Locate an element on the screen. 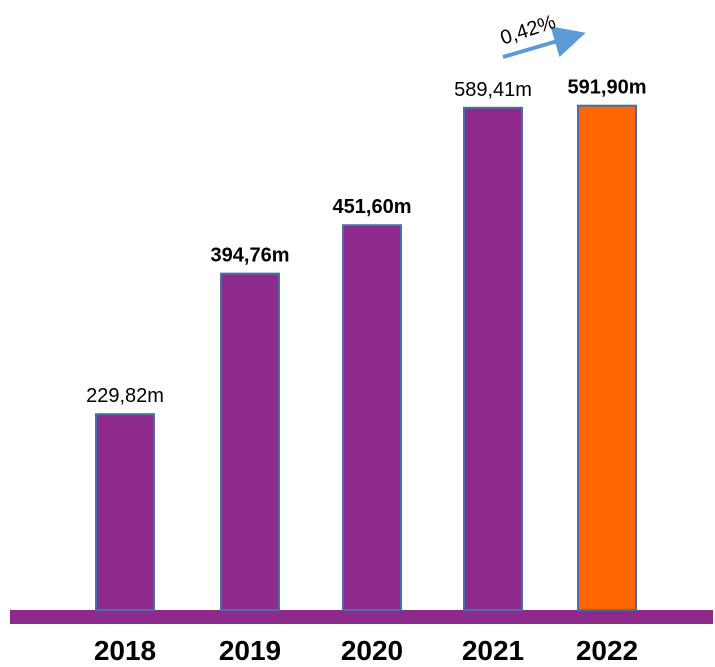 Image resolution: width=715 pixels, height=667 pixels. bar-2019 is located at coordinates (250, 441).